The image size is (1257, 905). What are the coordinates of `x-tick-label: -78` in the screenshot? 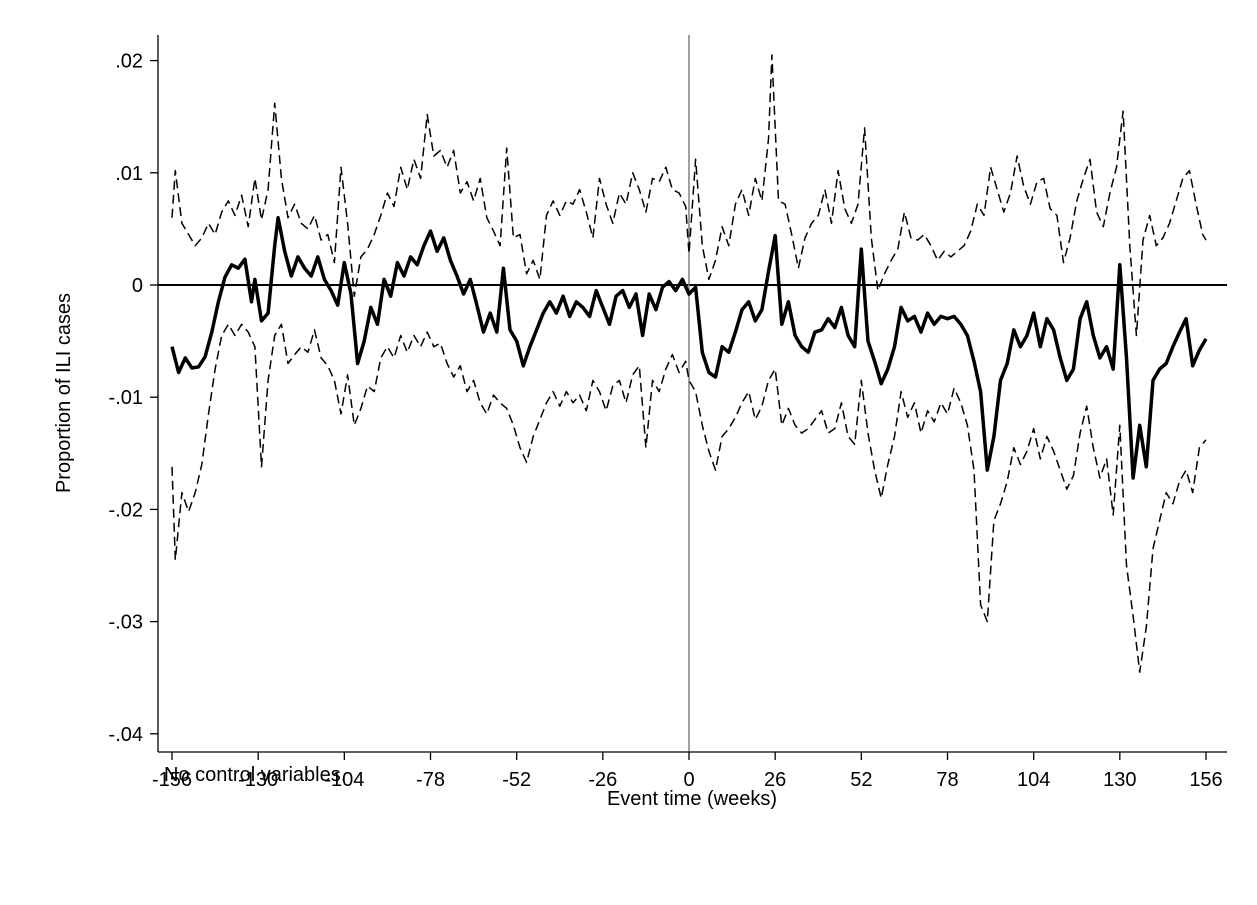 It's located at (430, 780).